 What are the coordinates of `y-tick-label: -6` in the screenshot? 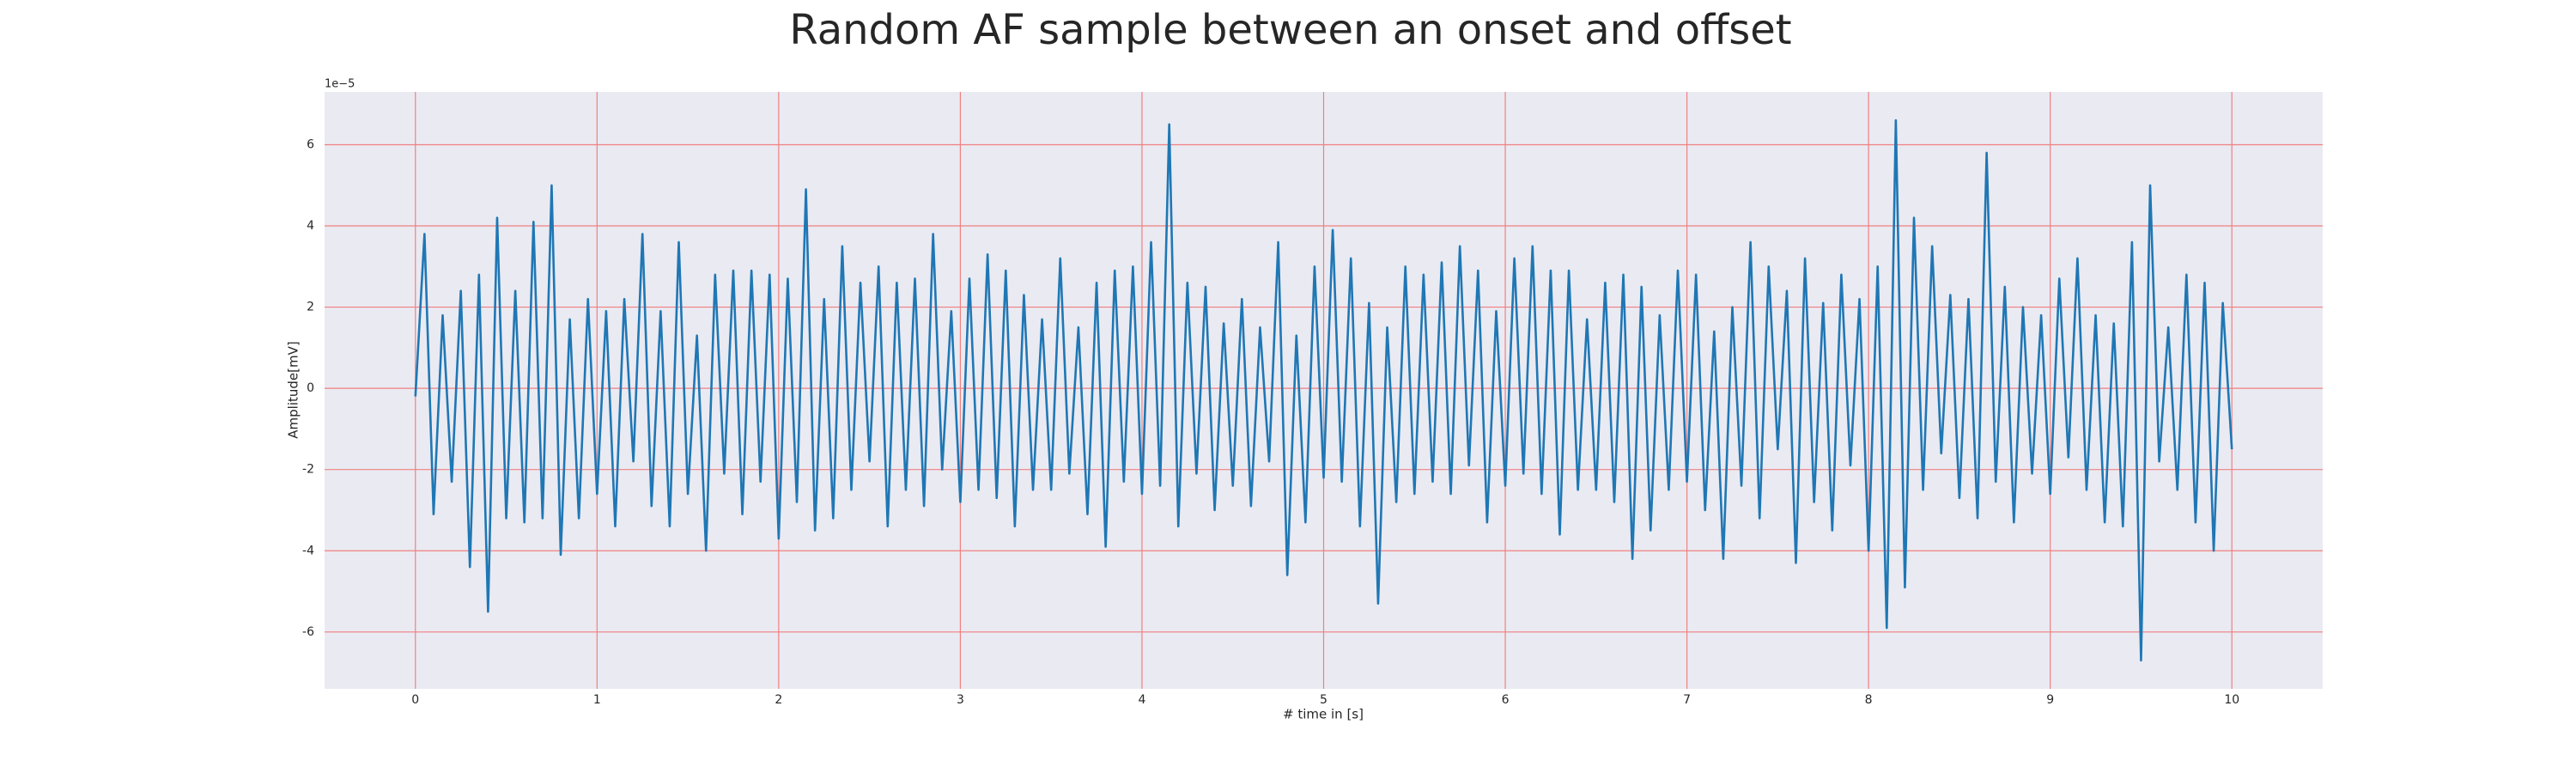 It's located at (308, 632).